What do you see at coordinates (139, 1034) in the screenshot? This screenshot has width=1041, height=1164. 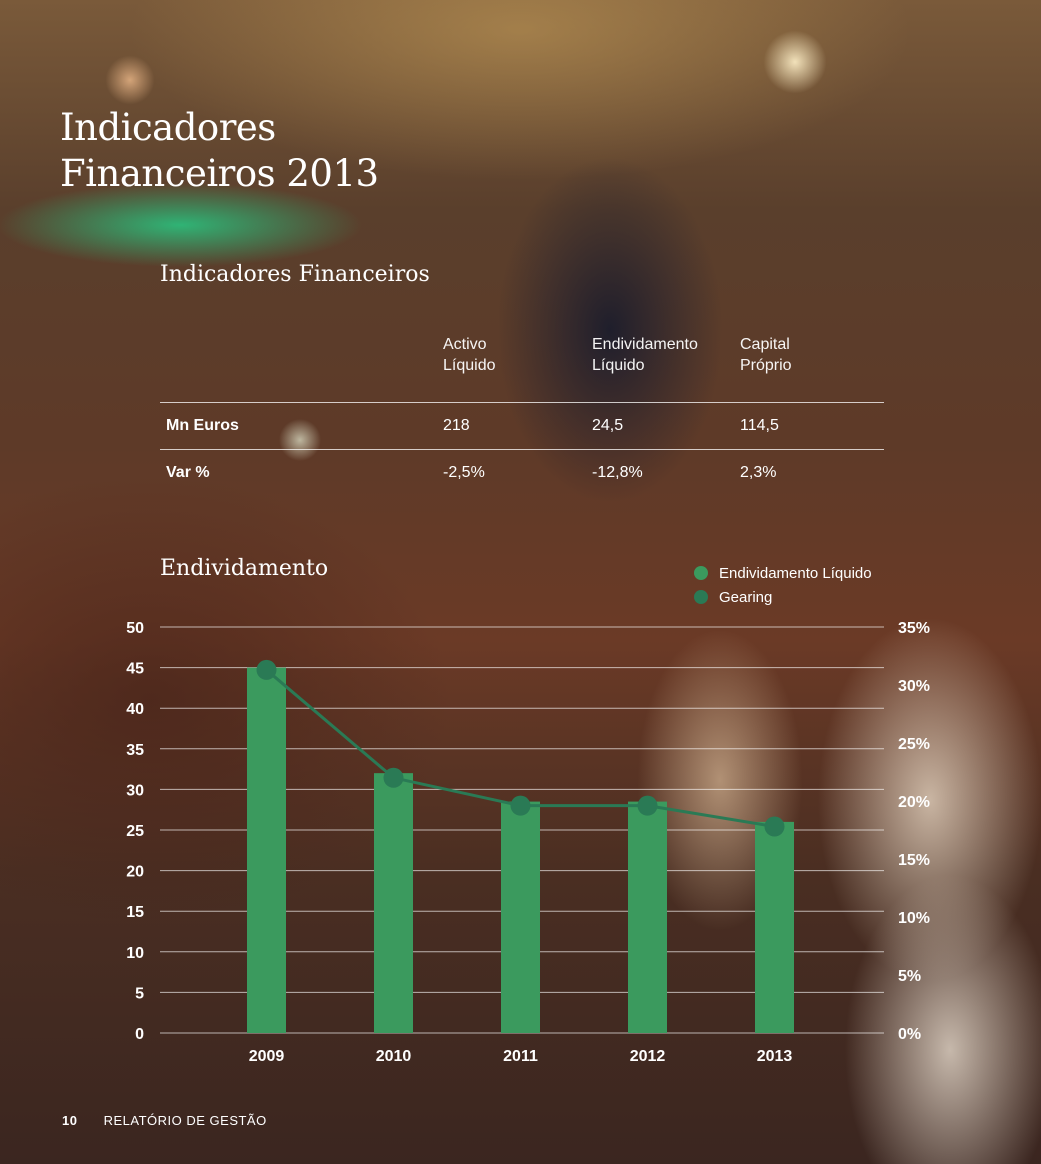 I see `y-left-tick-label: 0` at bounding box center [139, 1034].